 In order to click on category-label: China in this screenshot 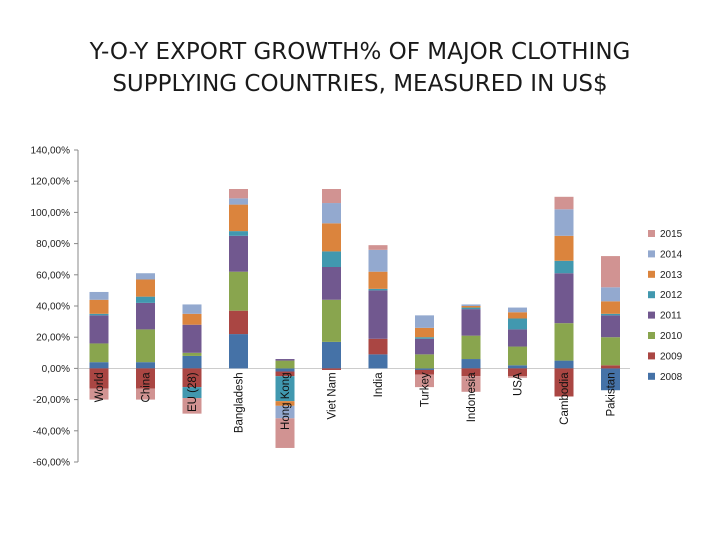, I will do `click(147, 387)`.